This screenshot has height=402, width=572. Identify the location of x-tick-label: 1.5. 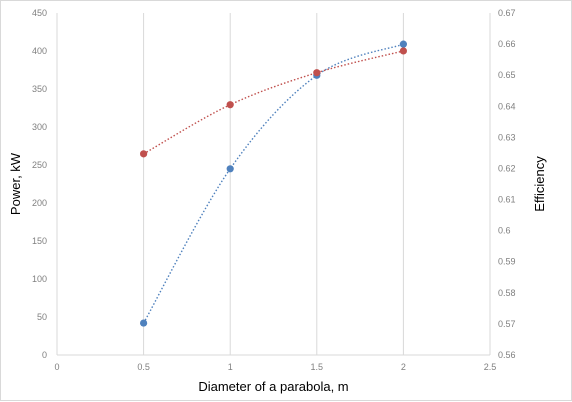
(317, 367).